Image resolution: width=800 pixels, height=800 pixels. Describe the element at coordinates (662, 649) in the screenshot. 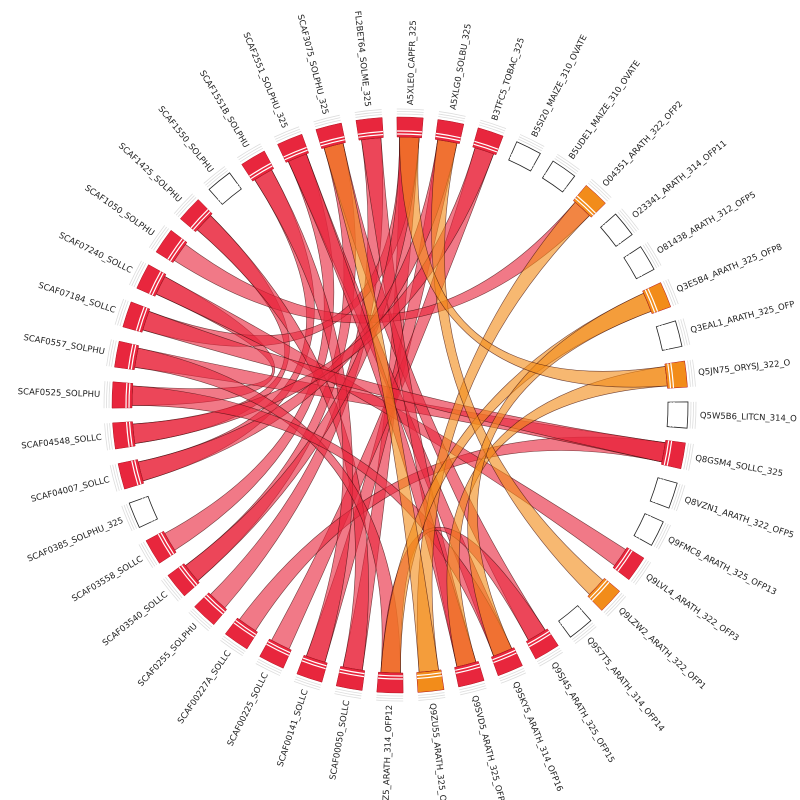

I see `node-label: Q9LZW2_ARATH_322_OFP1` at that location.